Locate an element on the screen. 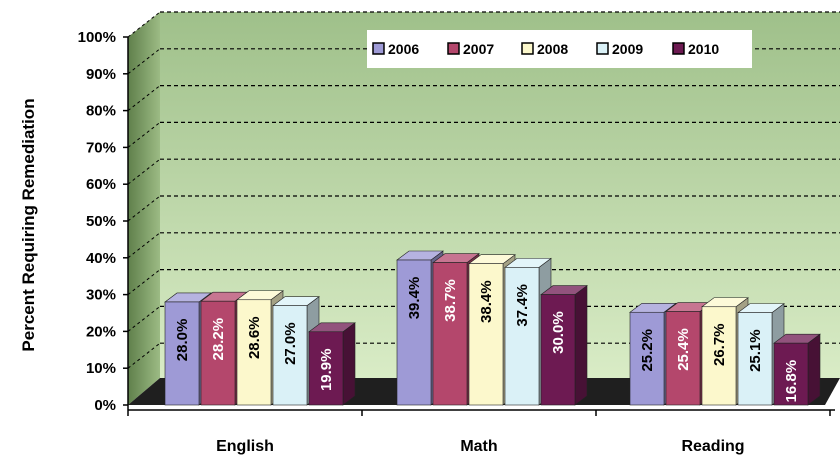 The width and height of the screenshot is (840, 457). data-label: 28.6% is located at coordinates (254, 337).